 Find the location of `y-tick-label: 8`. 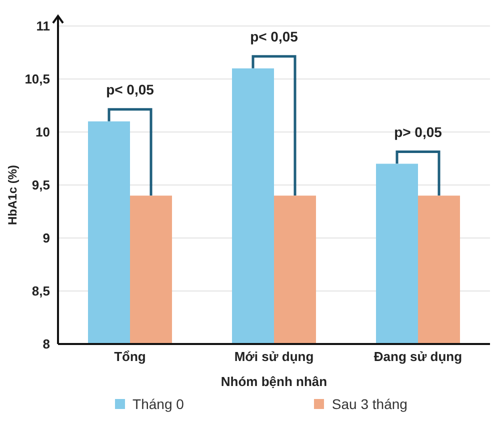

y-tick-label: 8 is located at coordinates (46, 344).